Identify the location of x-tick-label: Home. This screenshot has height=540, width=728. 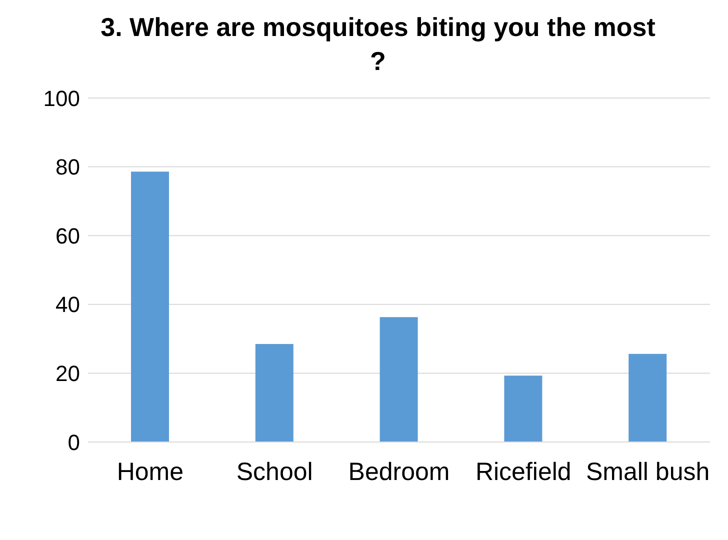
(150, 472).